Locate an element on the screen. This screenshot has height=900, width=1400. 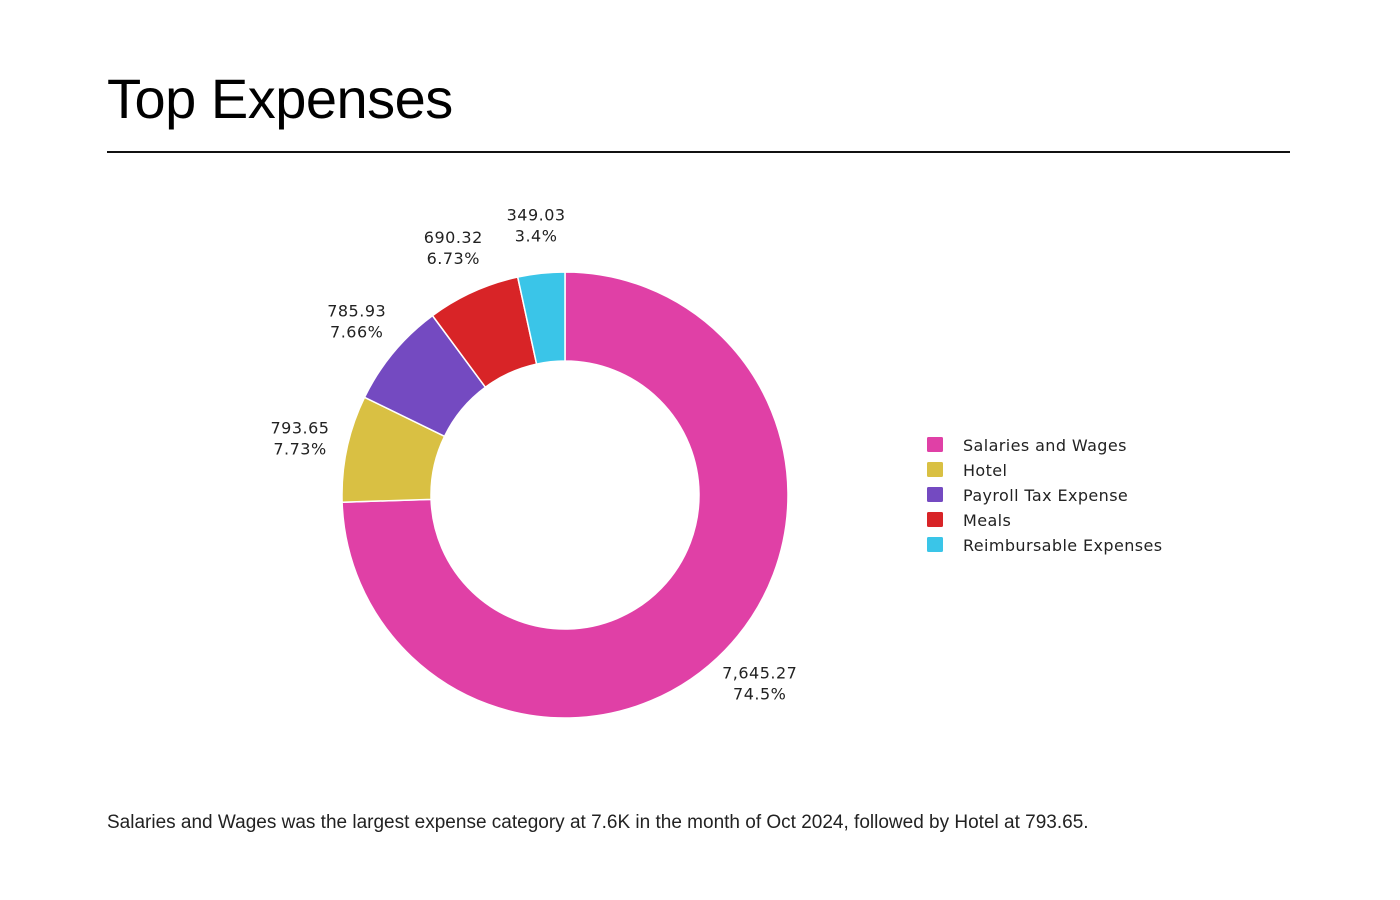
value-label-reimbursable-expenses: 349.03 is located at coordinates (536, 215).